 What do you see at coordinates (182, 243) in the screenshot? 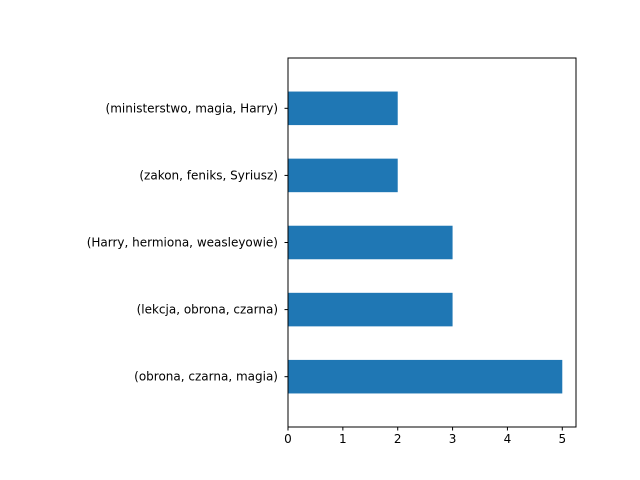
I see `y-tick-label: (Harry, hermiona, weasleyowie)` at bounding box center [182, 243].